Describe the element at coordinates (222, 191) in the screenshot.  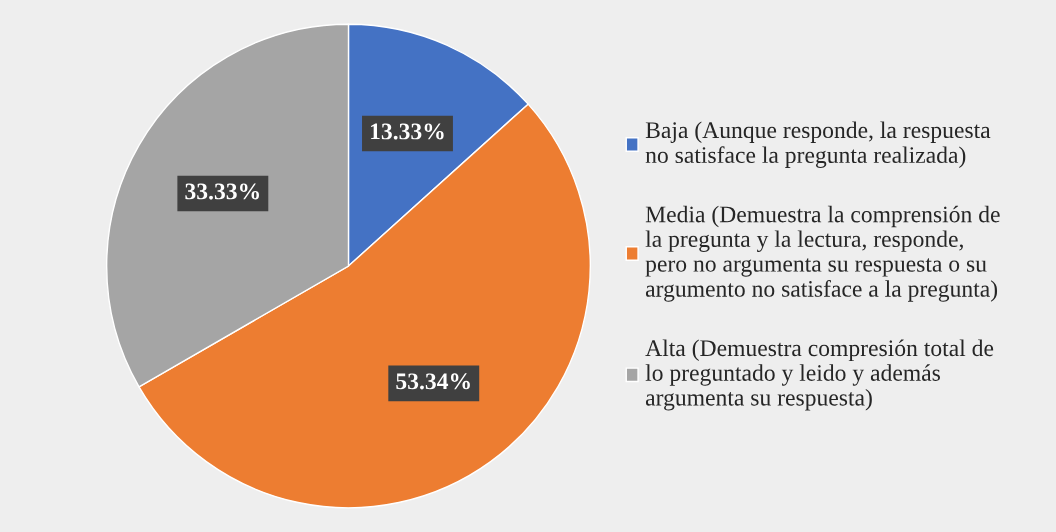
I see `data-label: 33.33%` at that location.